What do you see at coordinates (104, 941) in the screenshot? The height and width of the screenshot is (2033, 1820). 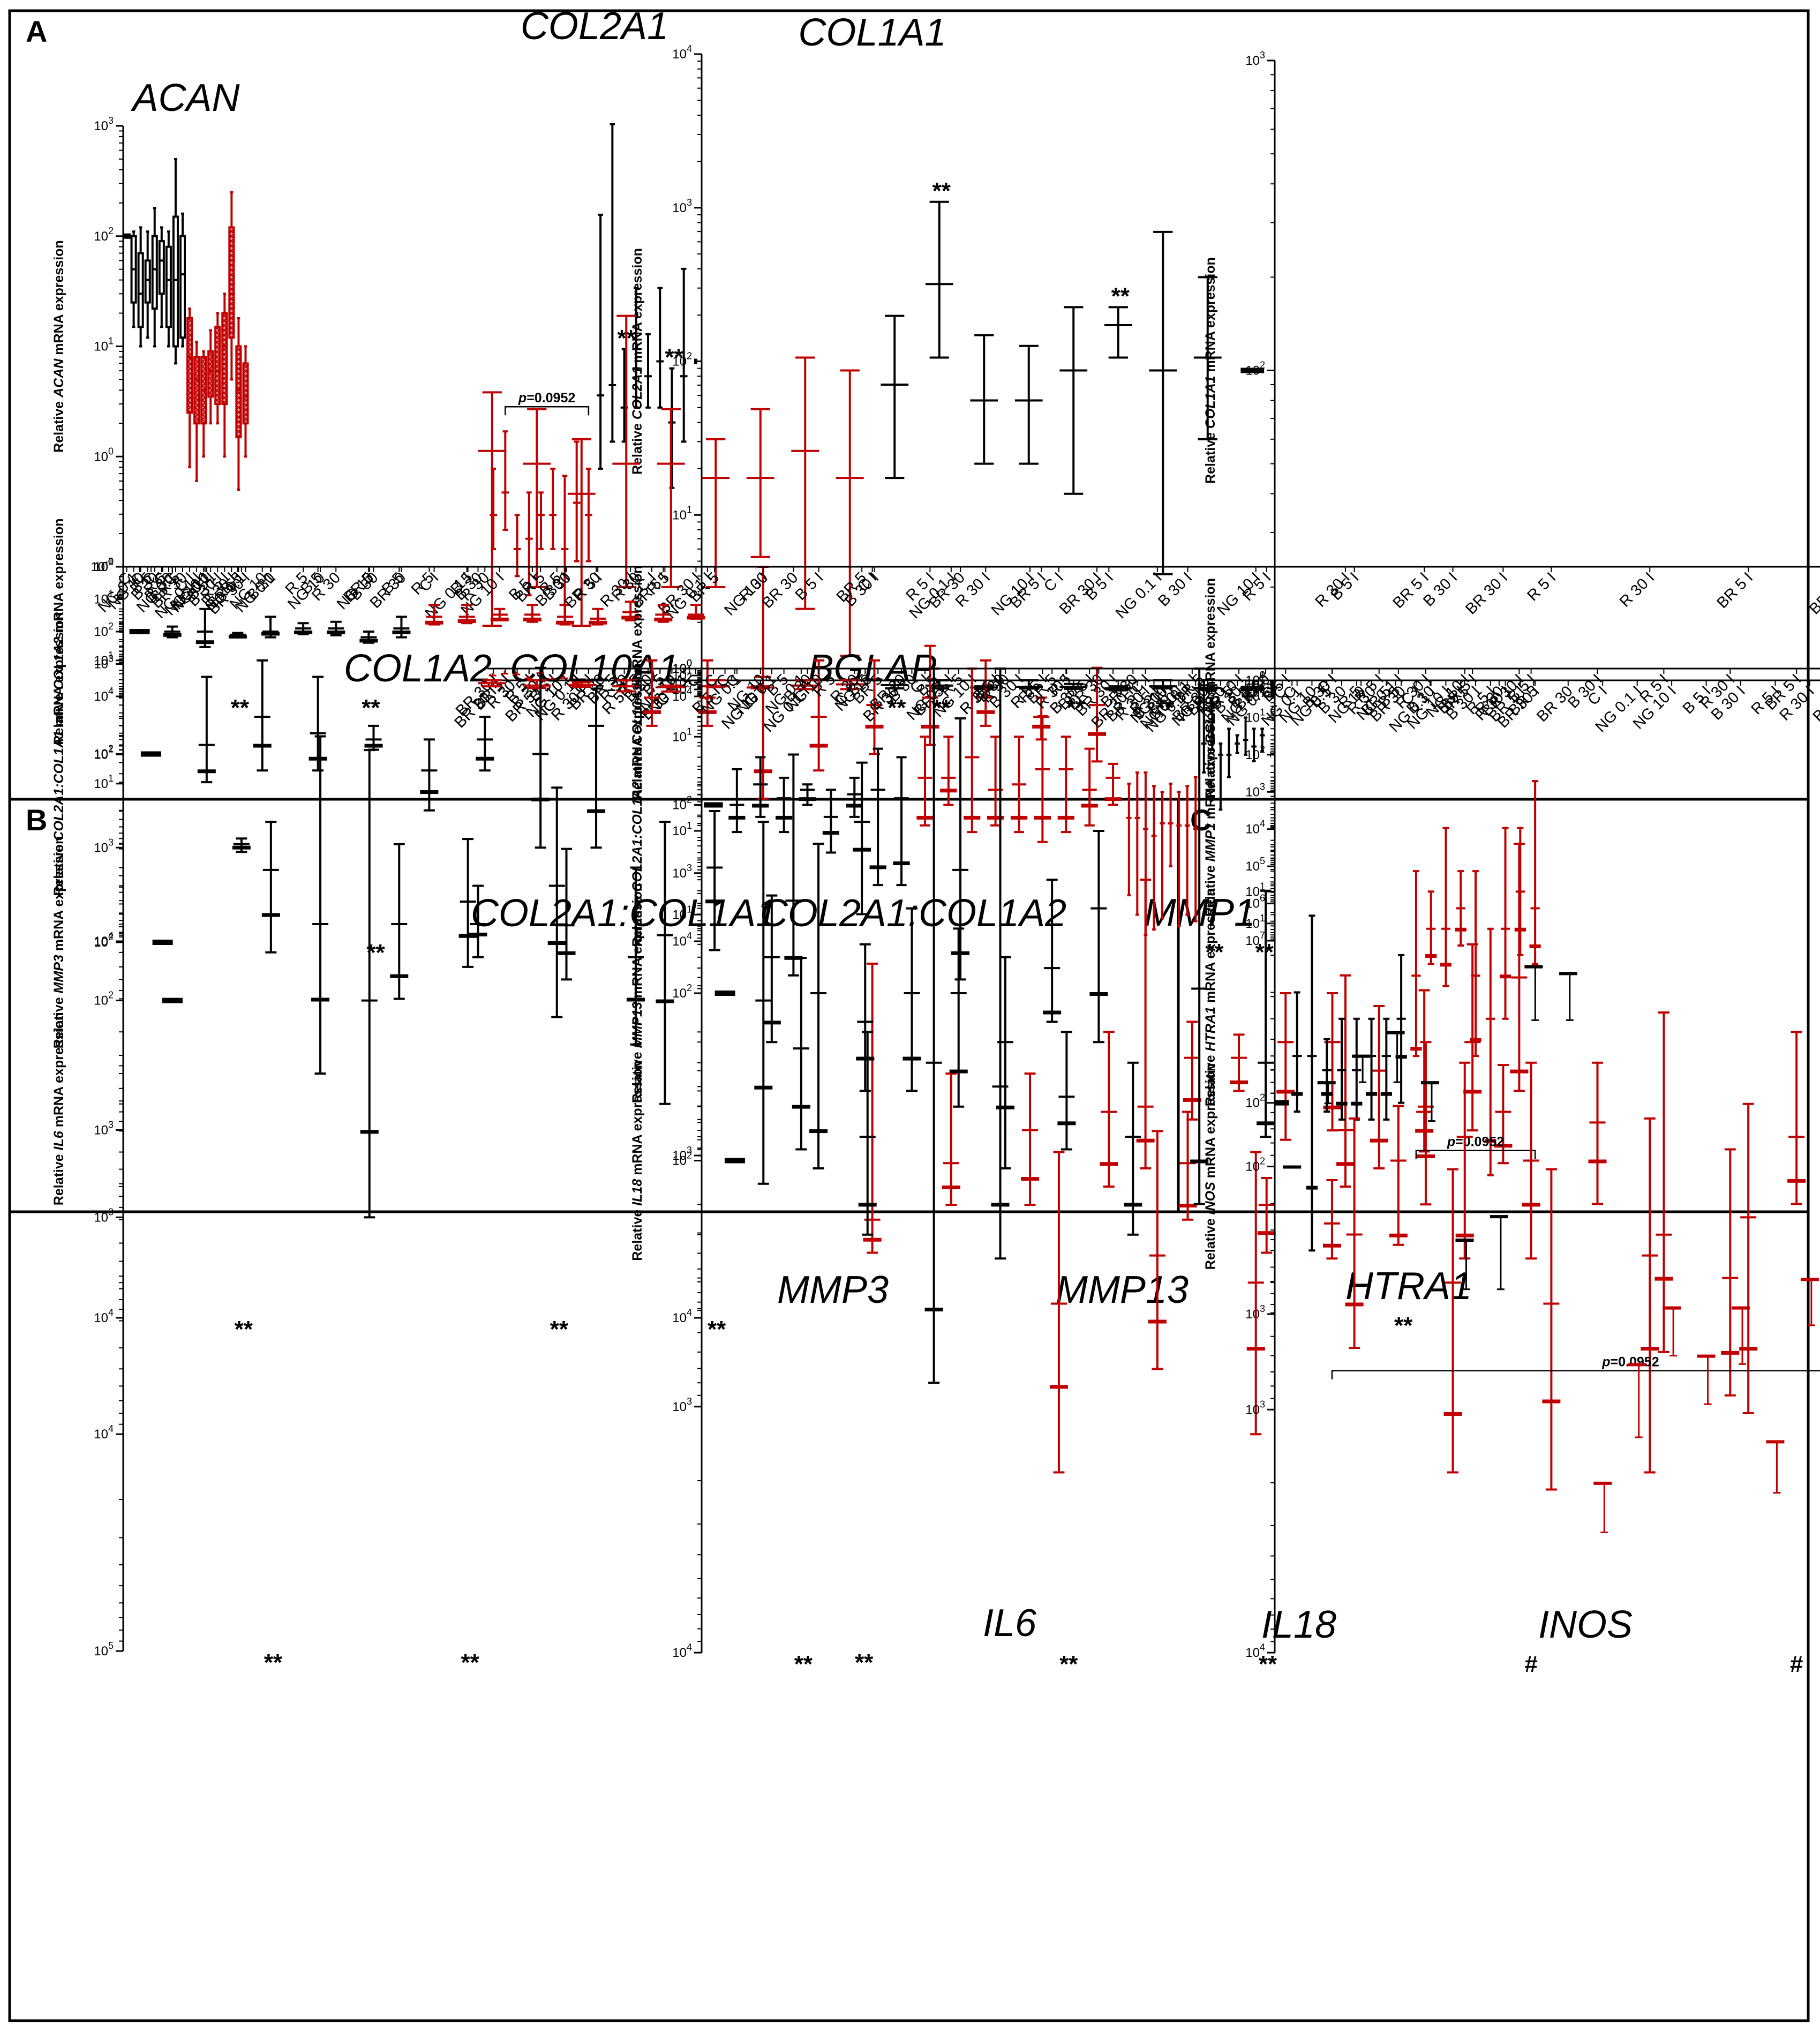 I see `y-tick-label: 10²` at bounding box center [104, 941].